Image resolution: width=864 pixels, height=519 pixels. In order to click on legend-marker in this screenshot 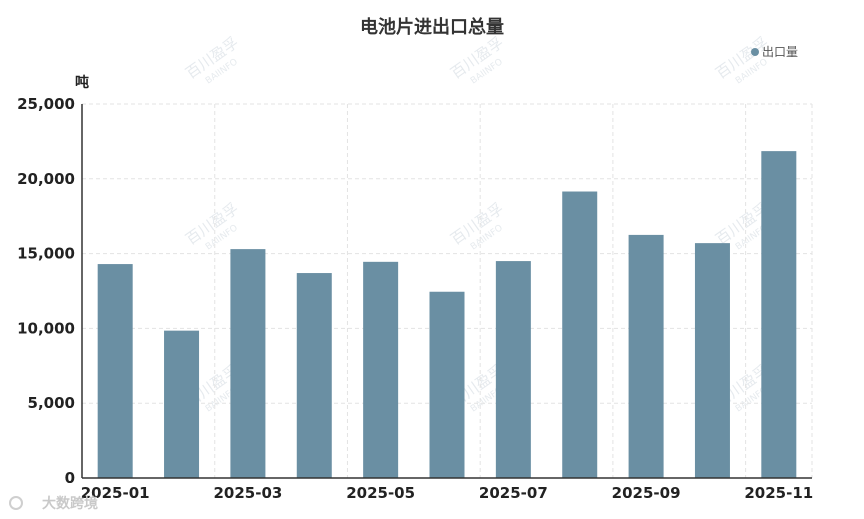, I will do `click(755, 52)`.